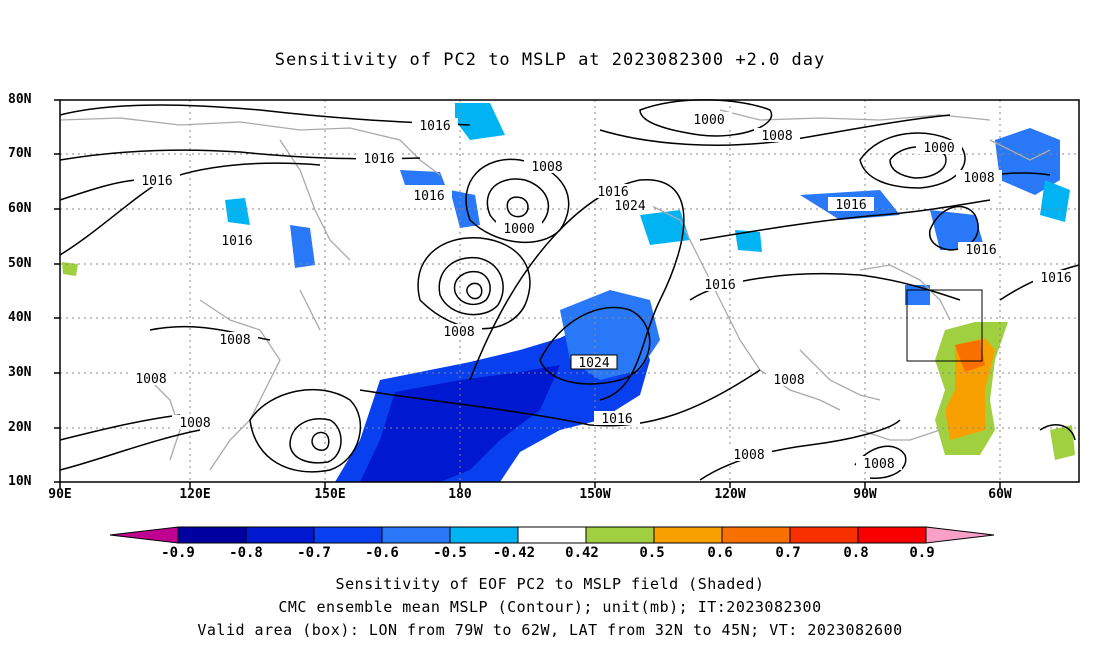 The image size is (1100, 650). What do you see at coordinates (460, 494) in the screenshot?
I see `lon-label-180: 180` at bounding box center [460, 494].